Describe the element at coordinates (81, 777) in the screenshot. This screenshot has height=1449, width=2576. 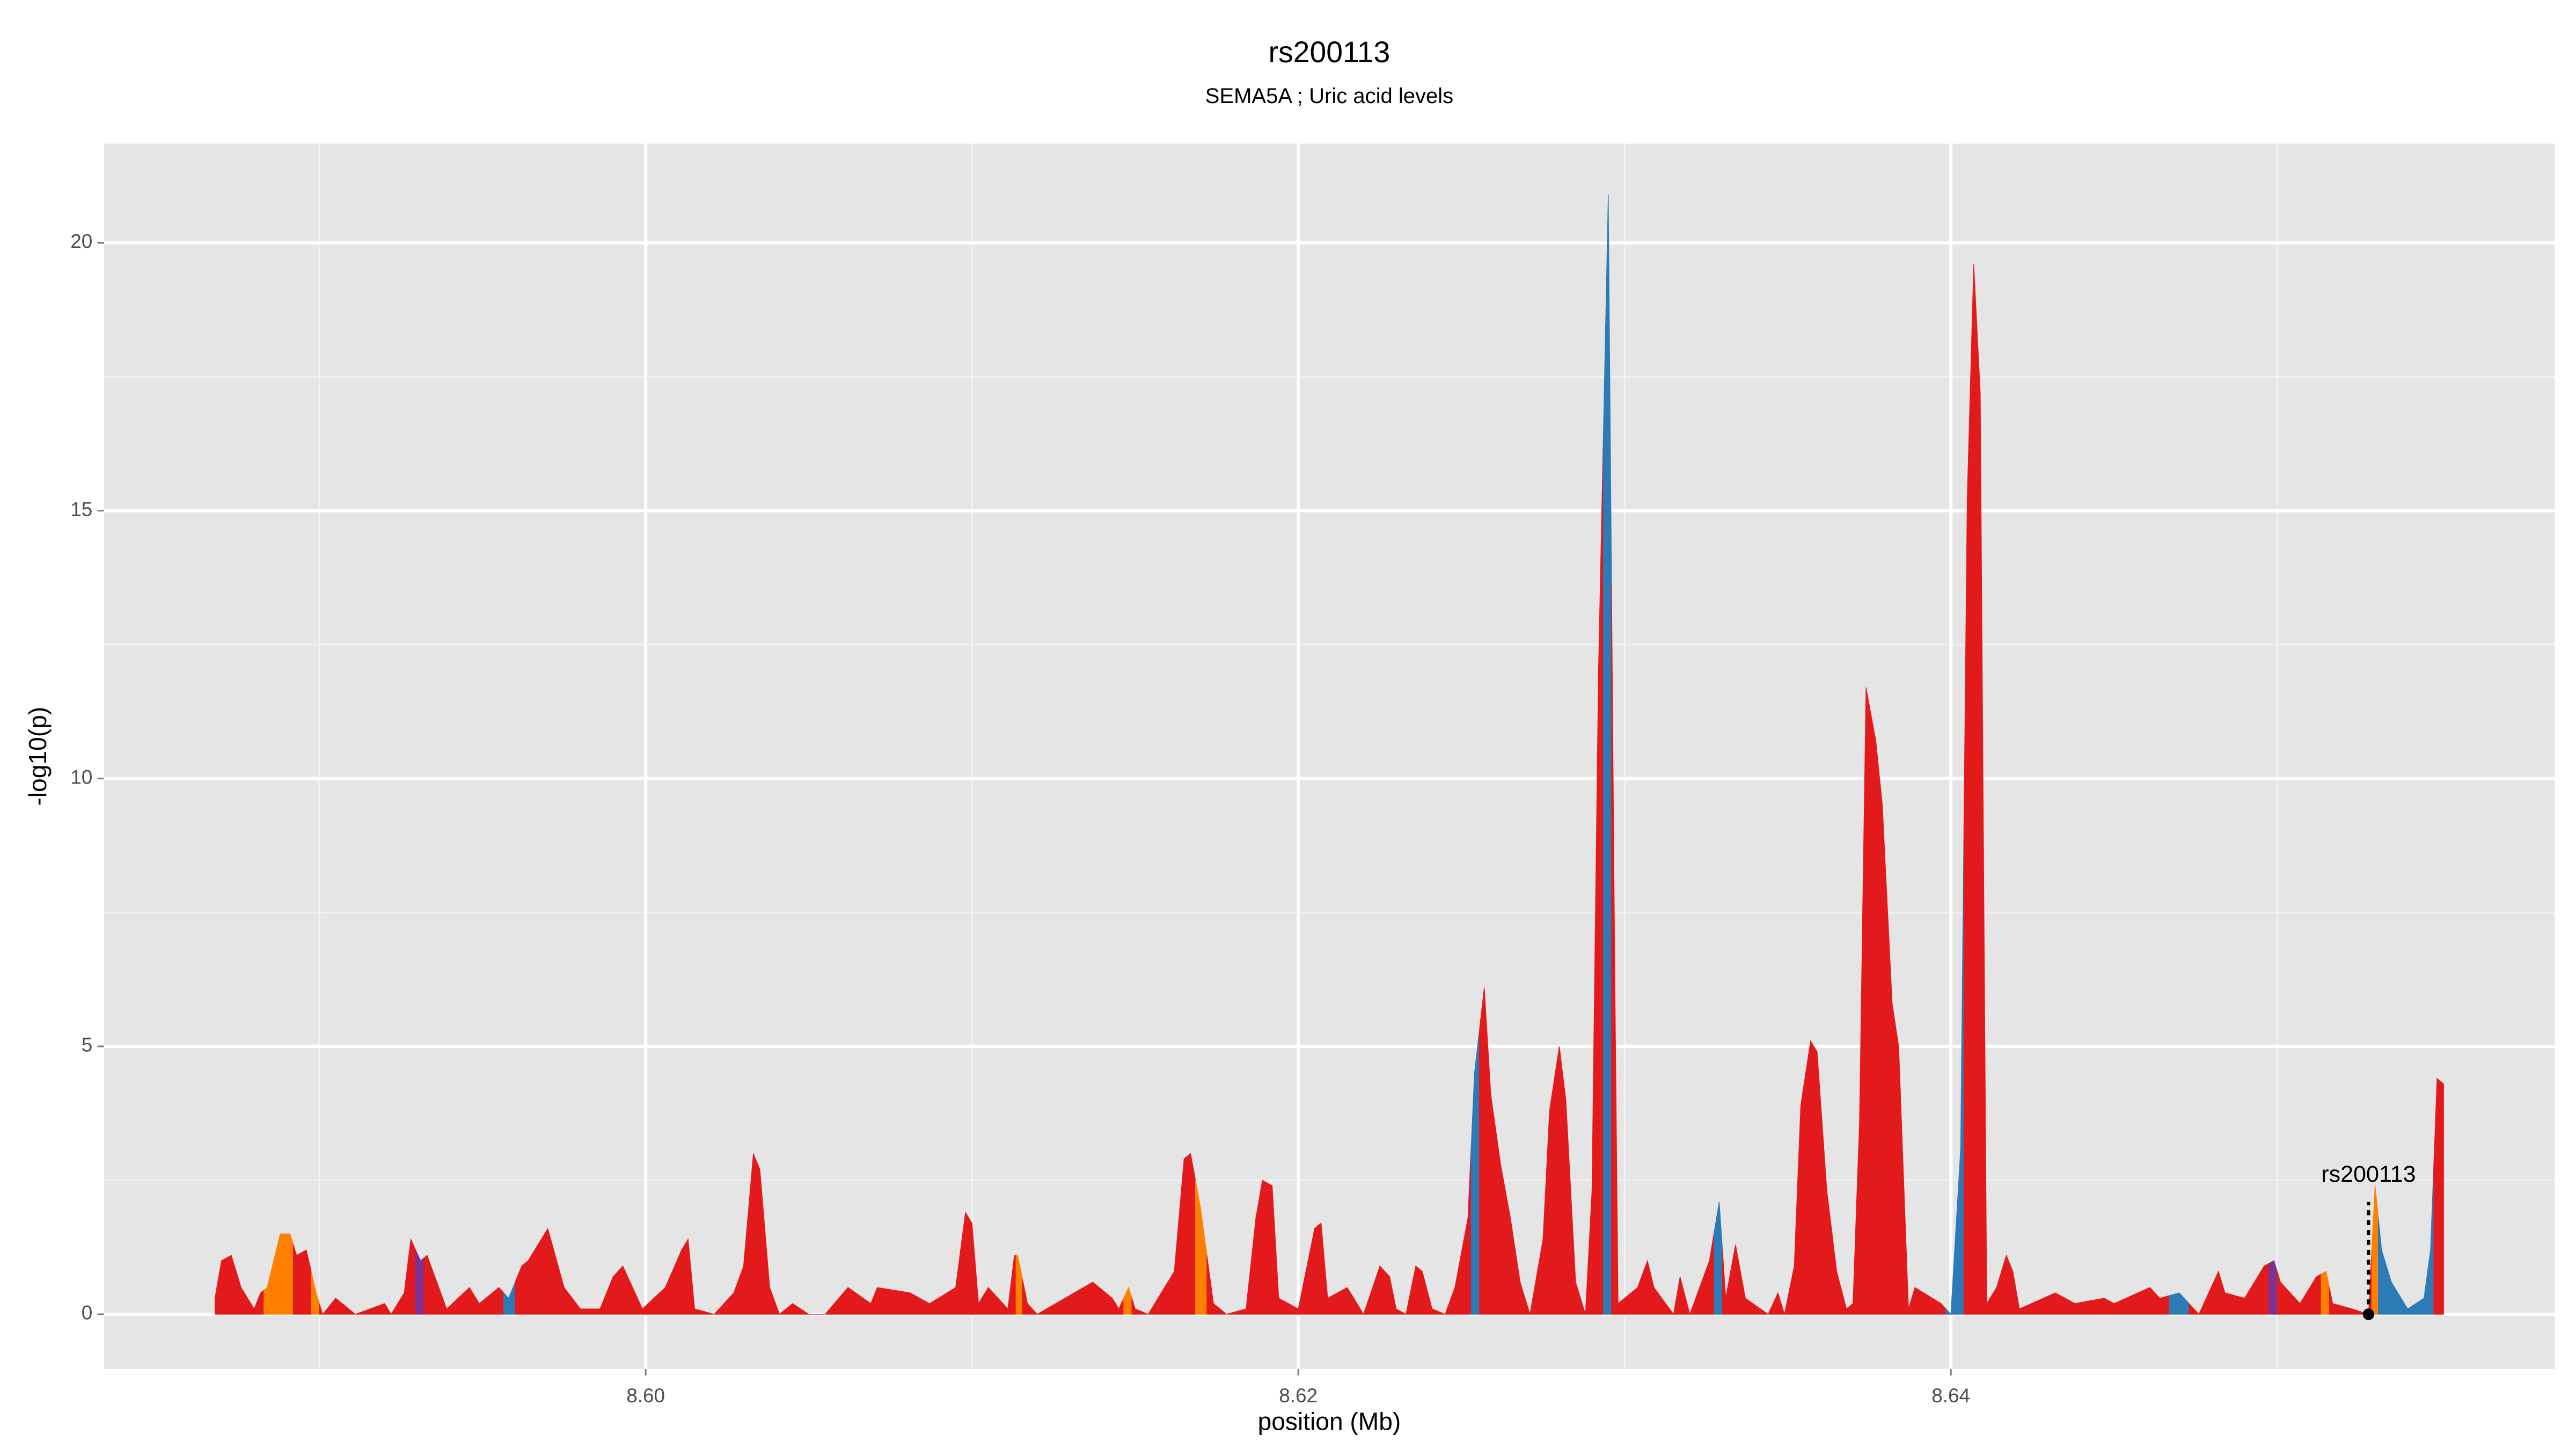
I see `y-tick-label: 10` at that location.